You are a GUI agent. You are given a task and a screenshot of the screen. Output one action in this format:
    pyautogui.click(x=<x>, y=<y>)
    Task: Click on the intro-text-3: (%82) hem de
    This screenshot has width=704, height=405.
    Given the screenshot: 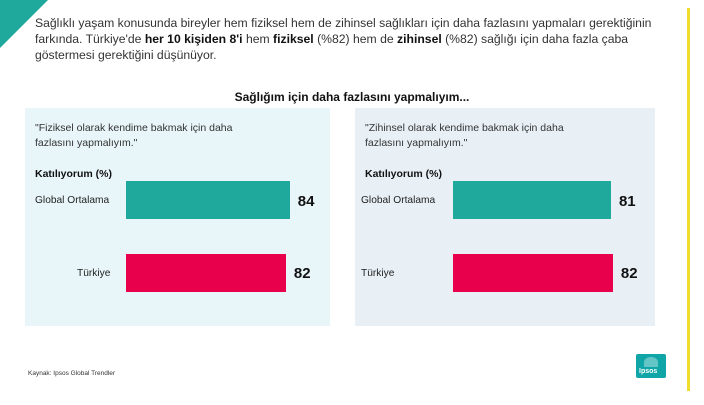 What is the action you would take?
    pyautogui.click(x=355, y=39)
    